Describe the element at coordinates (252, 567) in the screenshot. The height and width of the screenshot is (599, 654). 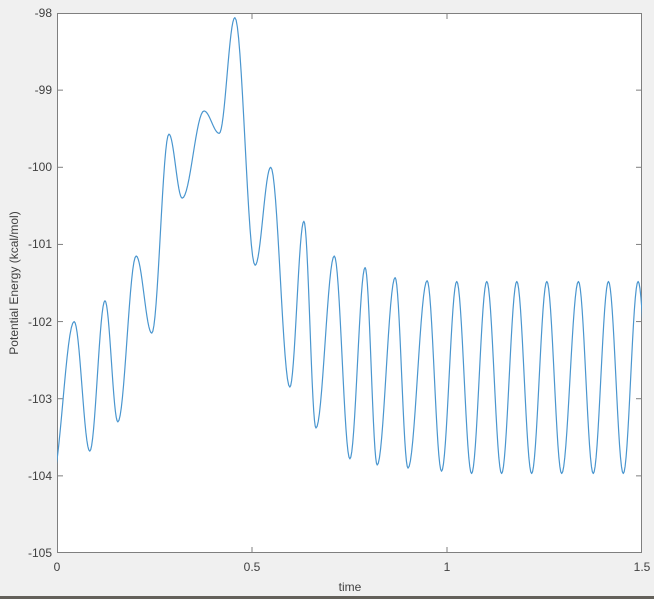
I see `x-tick-label: 0.5` at that location.